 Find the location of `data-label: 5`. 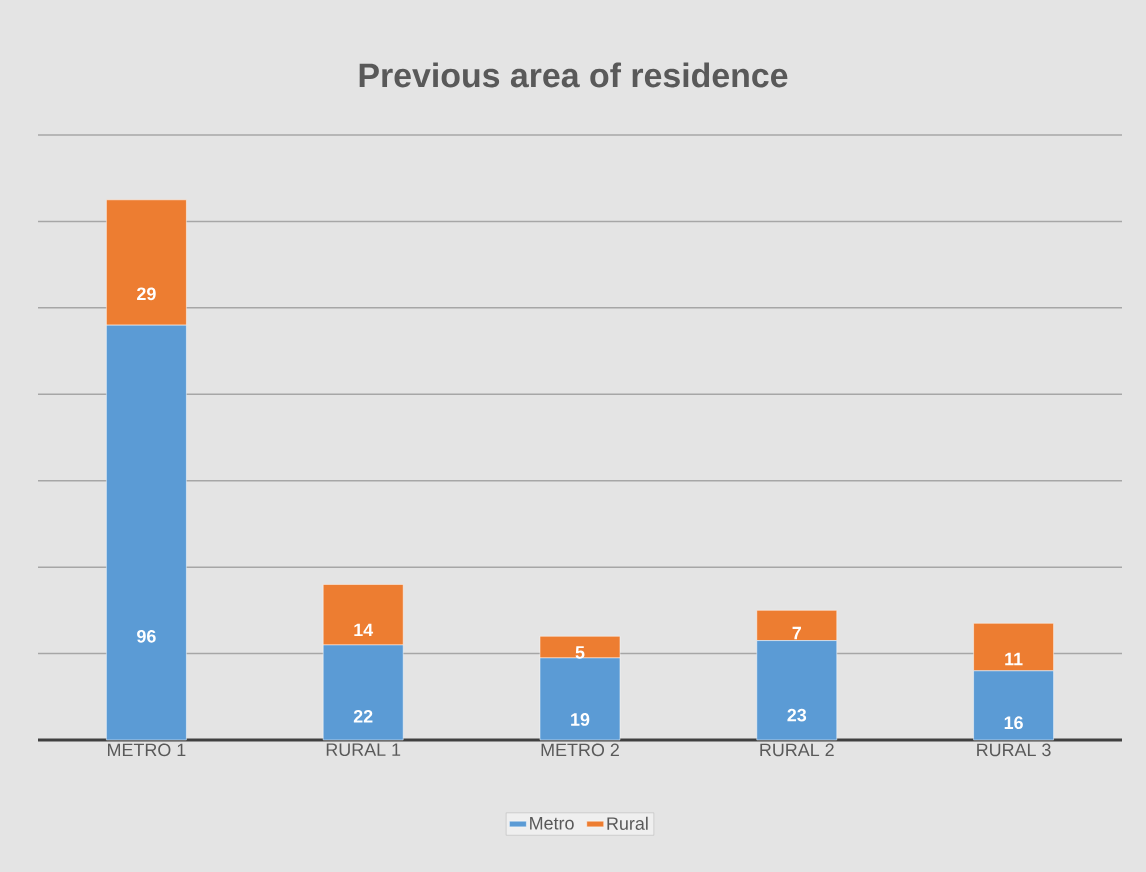

data-label: 5 is located at coordinates (580, 652).